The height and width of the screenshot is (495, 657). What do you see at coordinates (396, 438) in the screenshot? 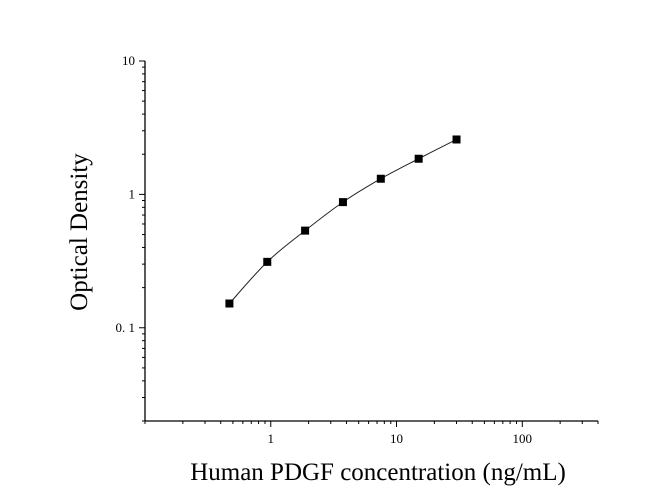
I see `x-tick-label: 10` at bounding box center [396, 438].